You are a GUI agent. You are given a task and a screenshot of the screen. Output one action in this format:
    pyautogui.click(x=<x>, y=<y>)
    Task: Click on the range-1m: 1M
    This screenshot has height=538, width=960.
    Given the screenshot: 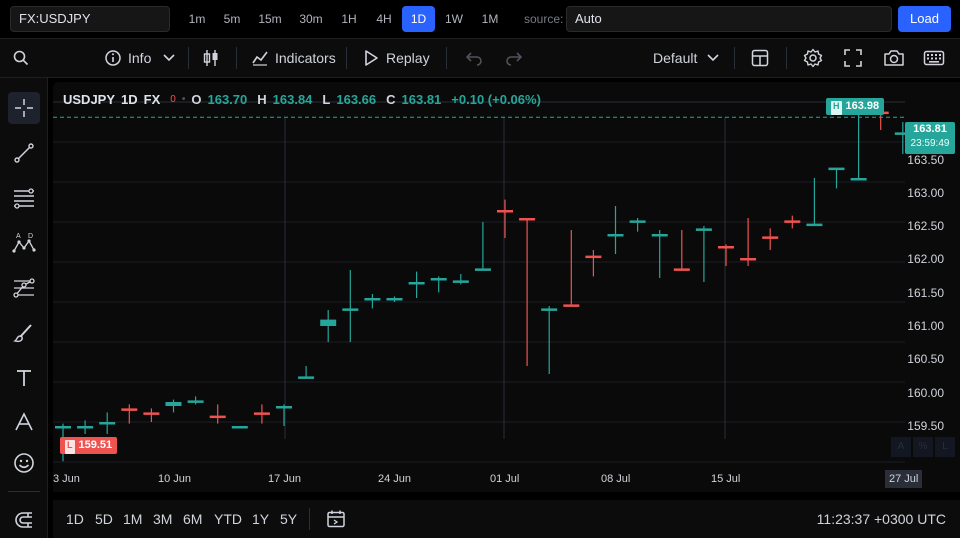 What is the action you would take?
    pyautogui.click(x=133, y=519)
    